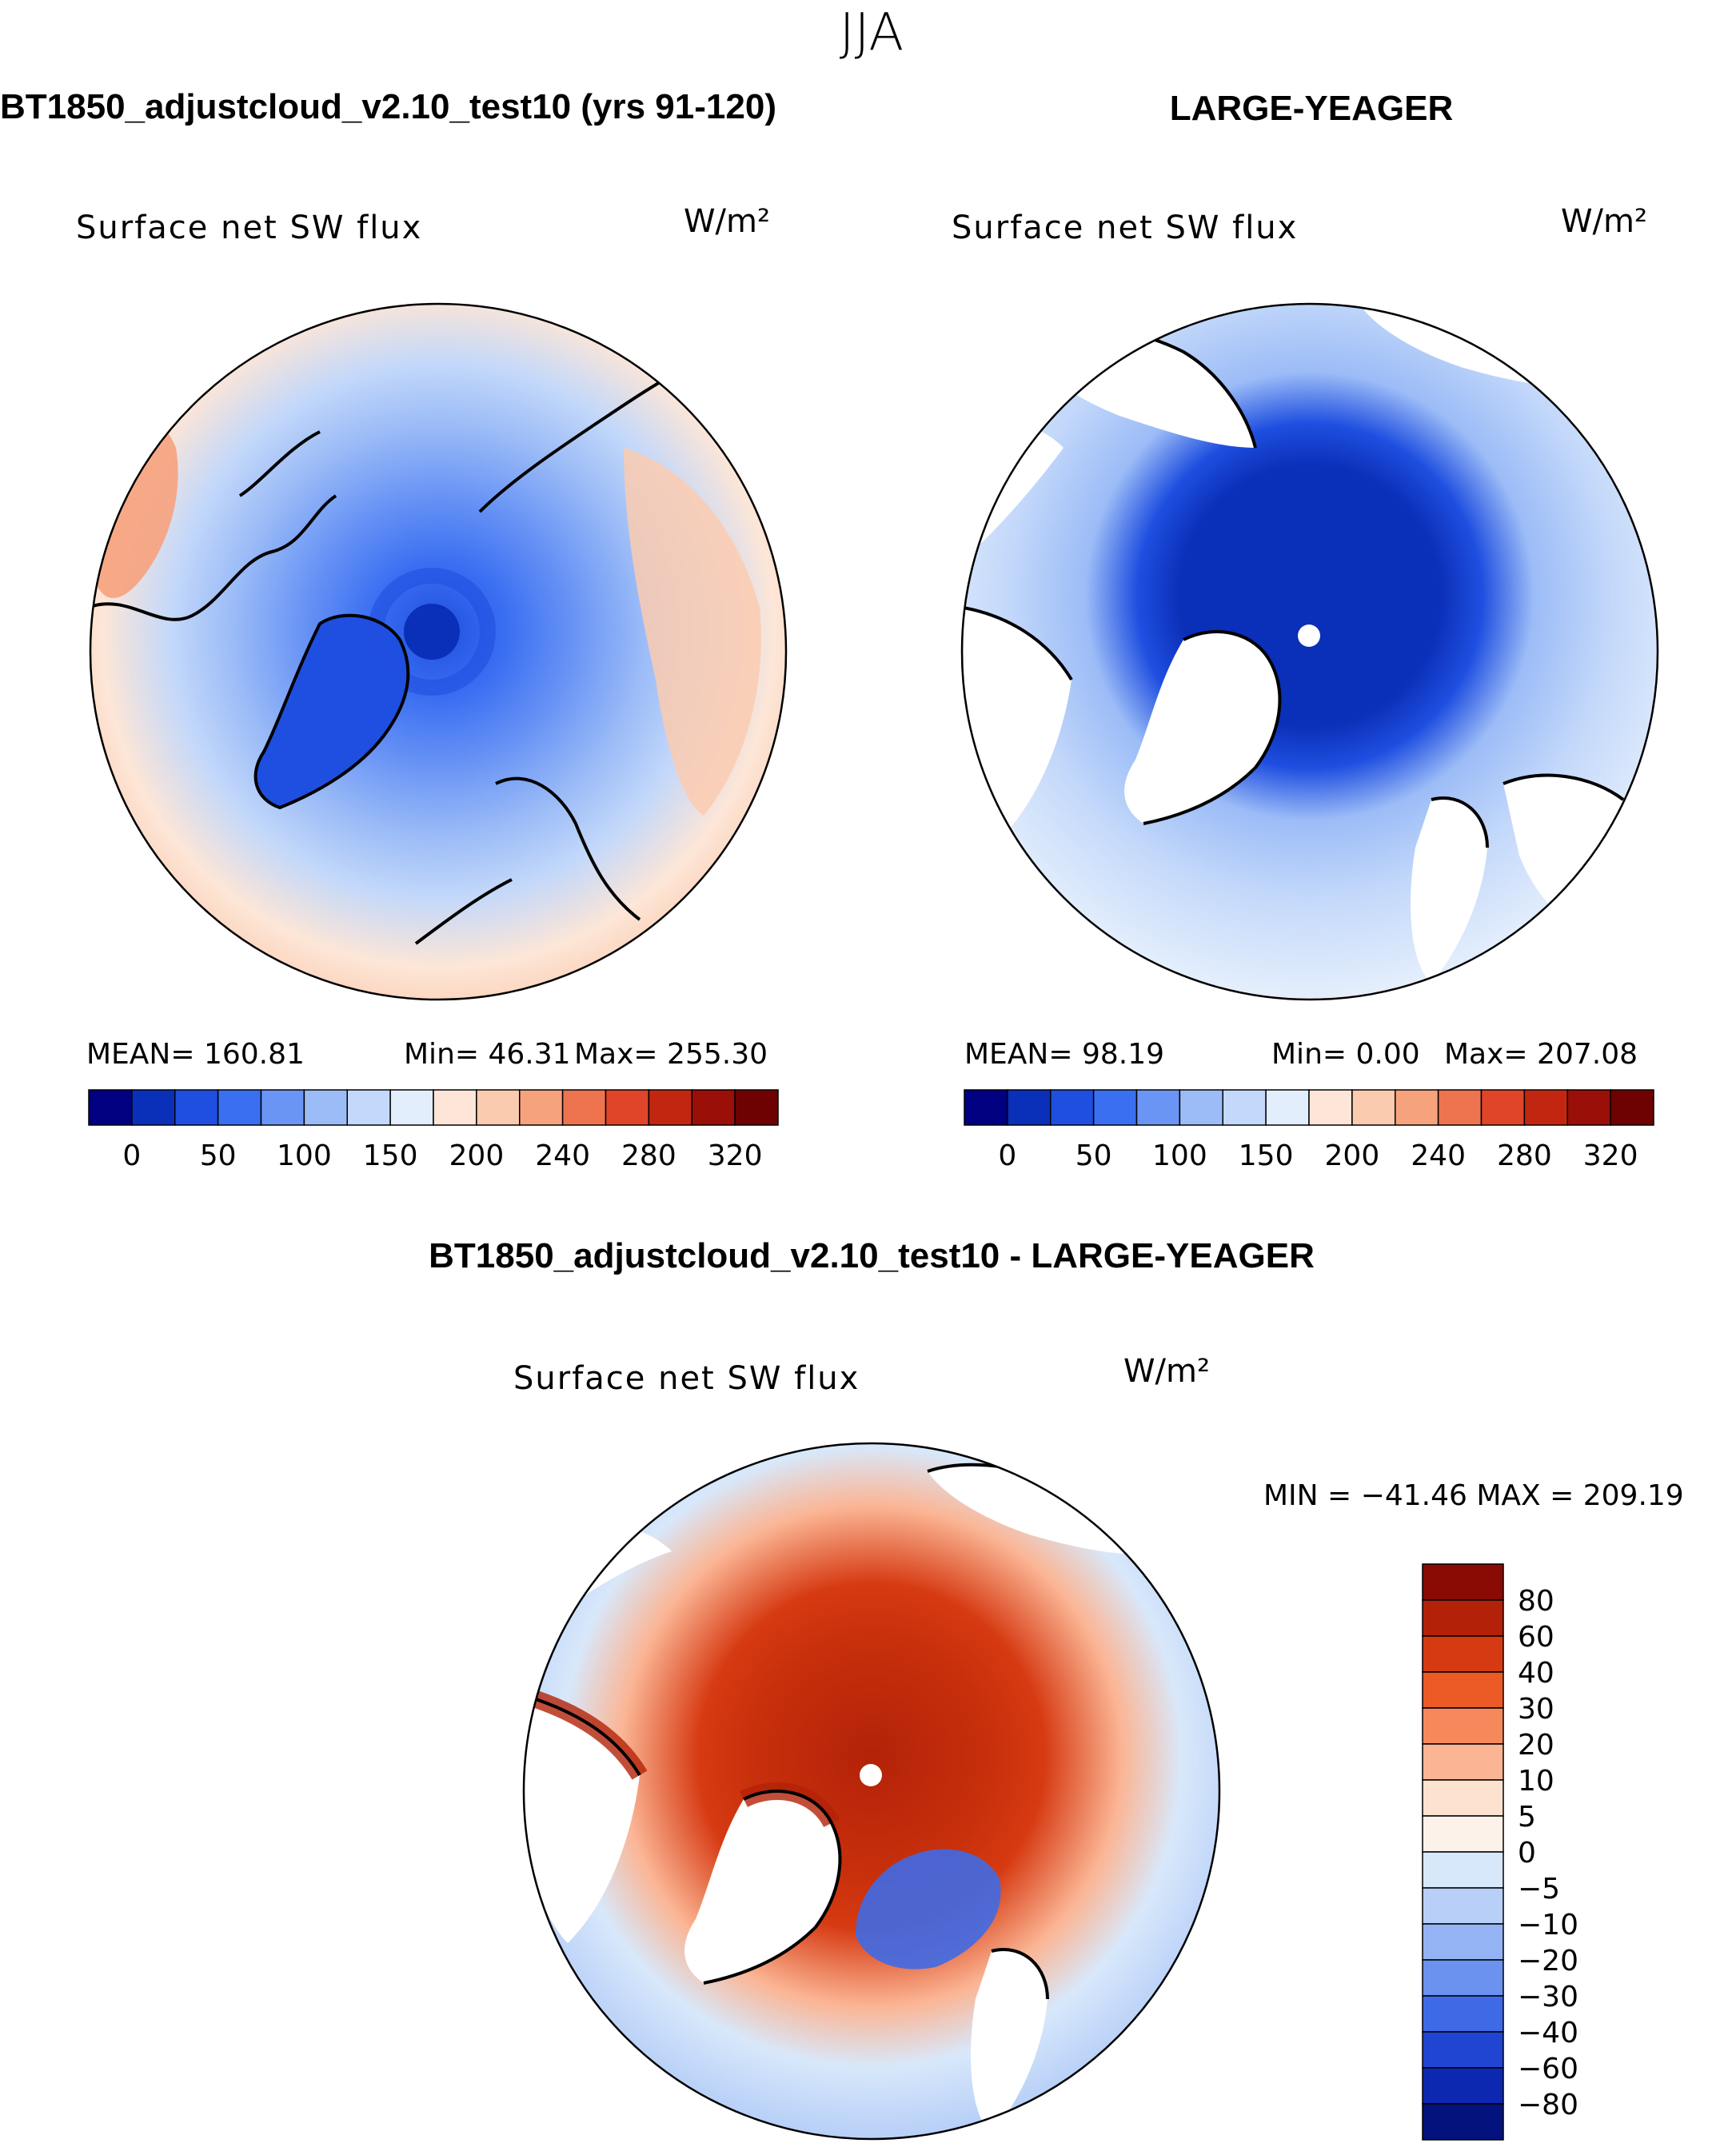 Image resolution: width=1736 pixels, height=2155 pixels. What do you see at coordinates (1536, 1601) in the screenshot?
I see `colorbar-tick-label: 80` at bounding box center [1536, 1601].